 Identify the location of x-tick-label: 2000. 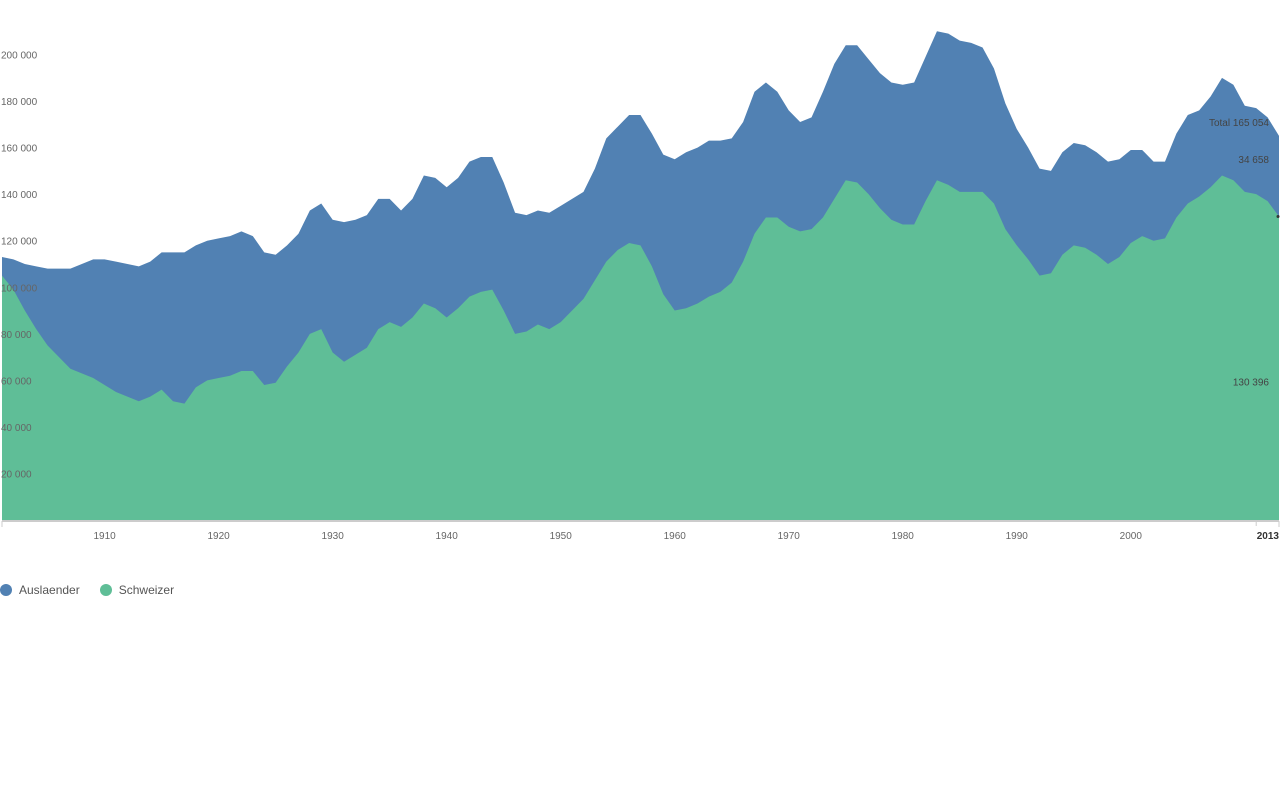
(1131, 536).